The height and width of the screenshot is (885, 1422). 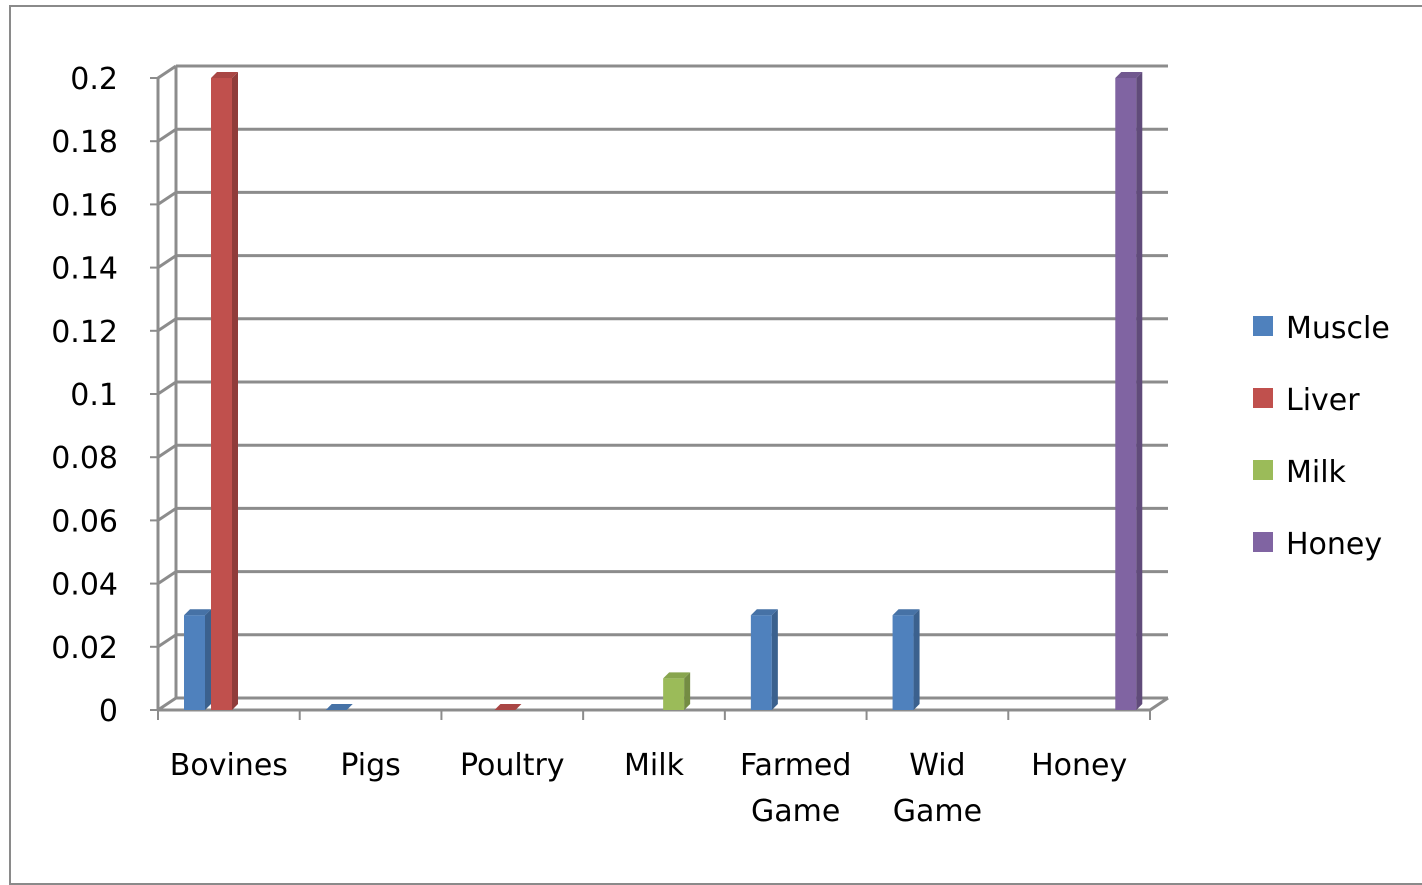 I want to click on bar-milk, so click(x=677, y=691).